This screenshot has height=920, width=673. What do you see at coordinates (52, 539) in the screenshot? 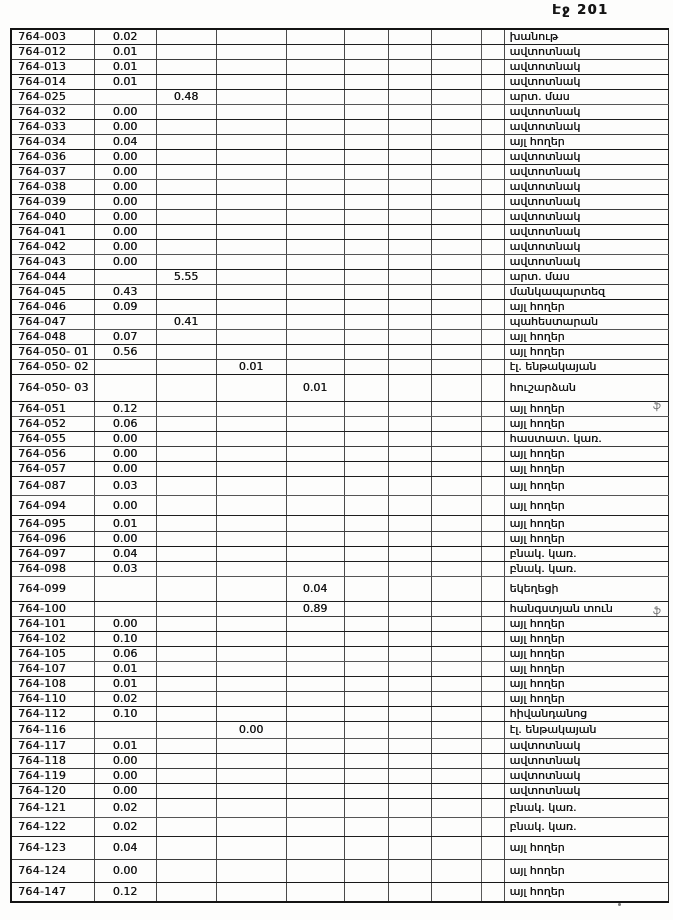
I see `parcel-id-cell: 764-096` at bounding box center [52, 539].